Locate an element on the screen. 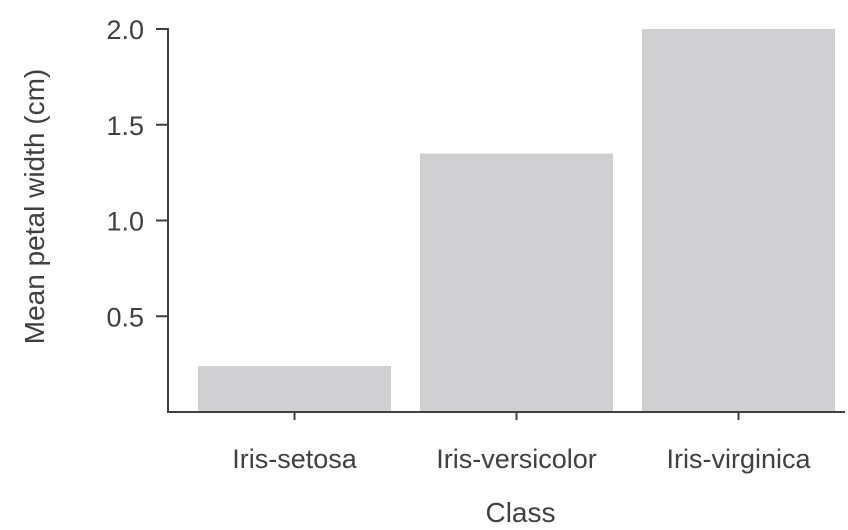 This screenshot has height=530, width=848. y-axis-title: Mean petal width (cm) is located at coordinates (34, 206).